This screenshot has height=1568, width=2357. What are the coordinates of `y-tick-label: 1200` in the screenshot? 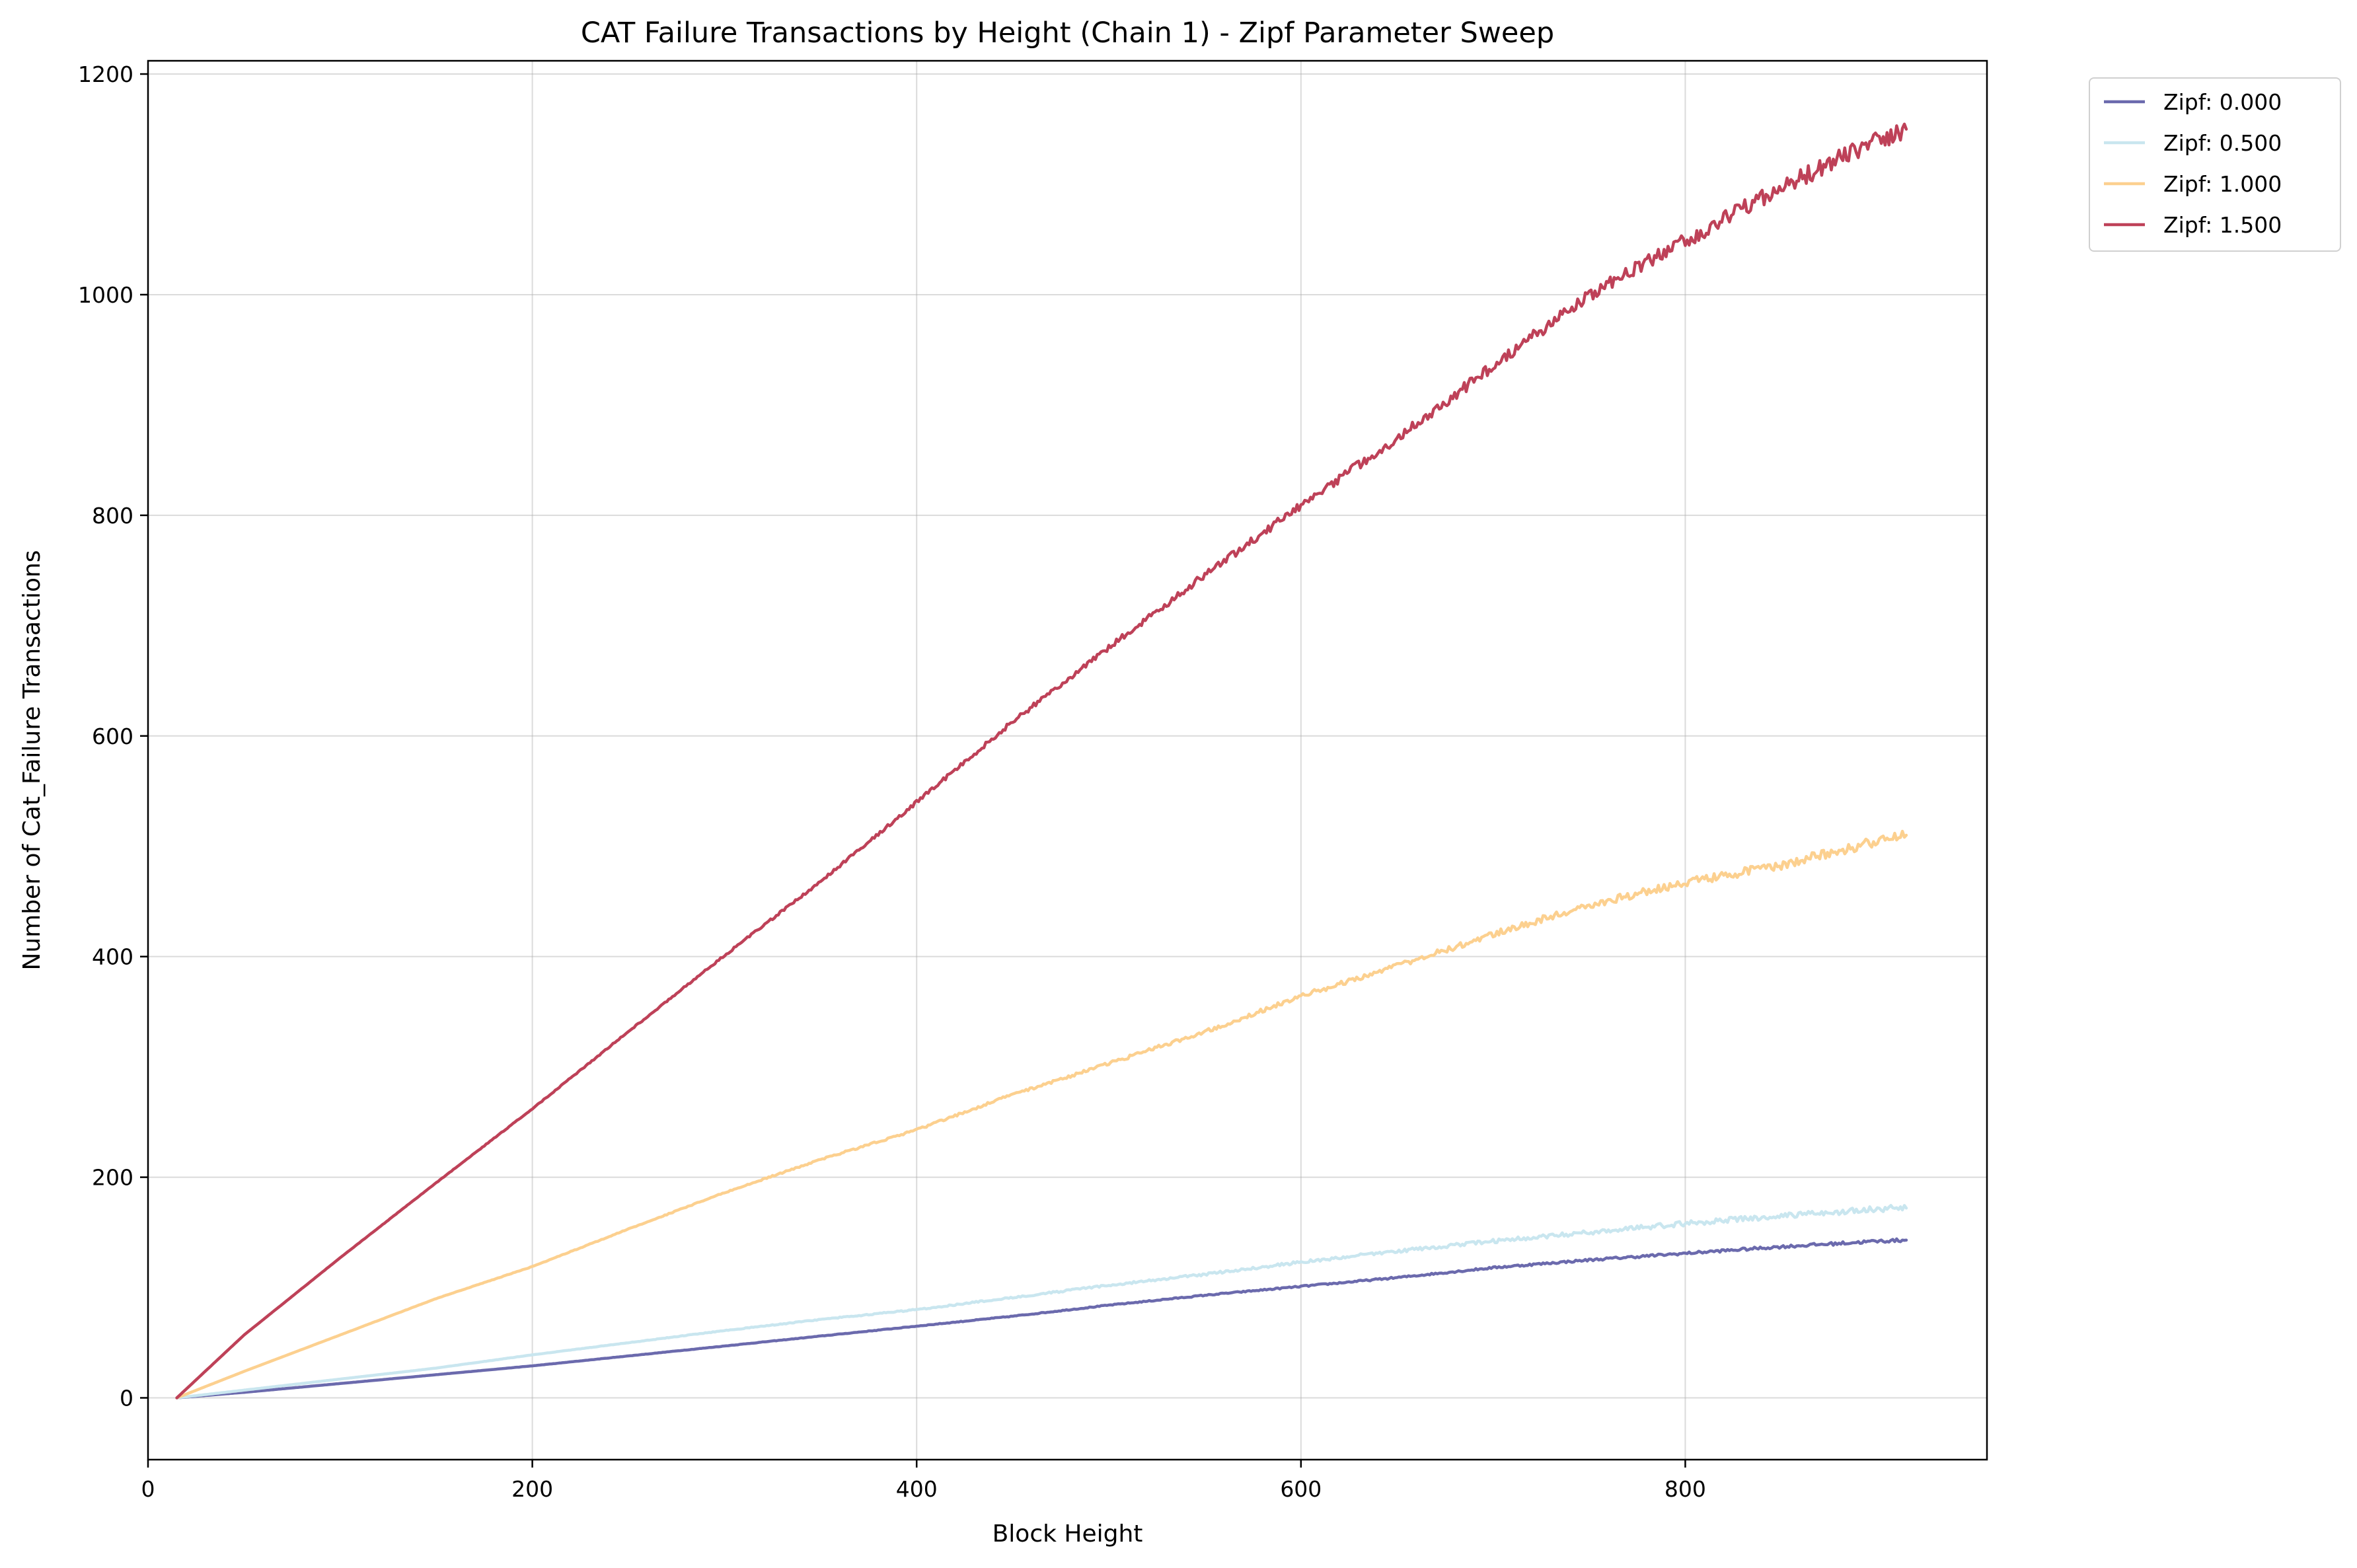 It's located at (105, 74).